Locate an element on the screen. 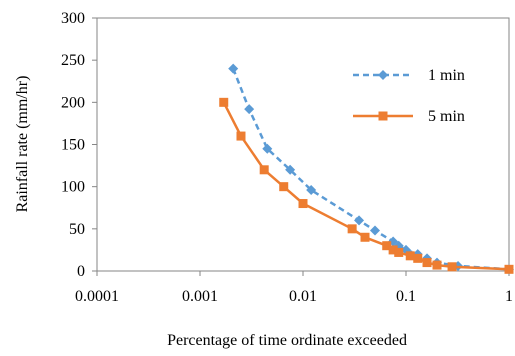  x-tick-label: 1 is located at coordinates (509, 296).